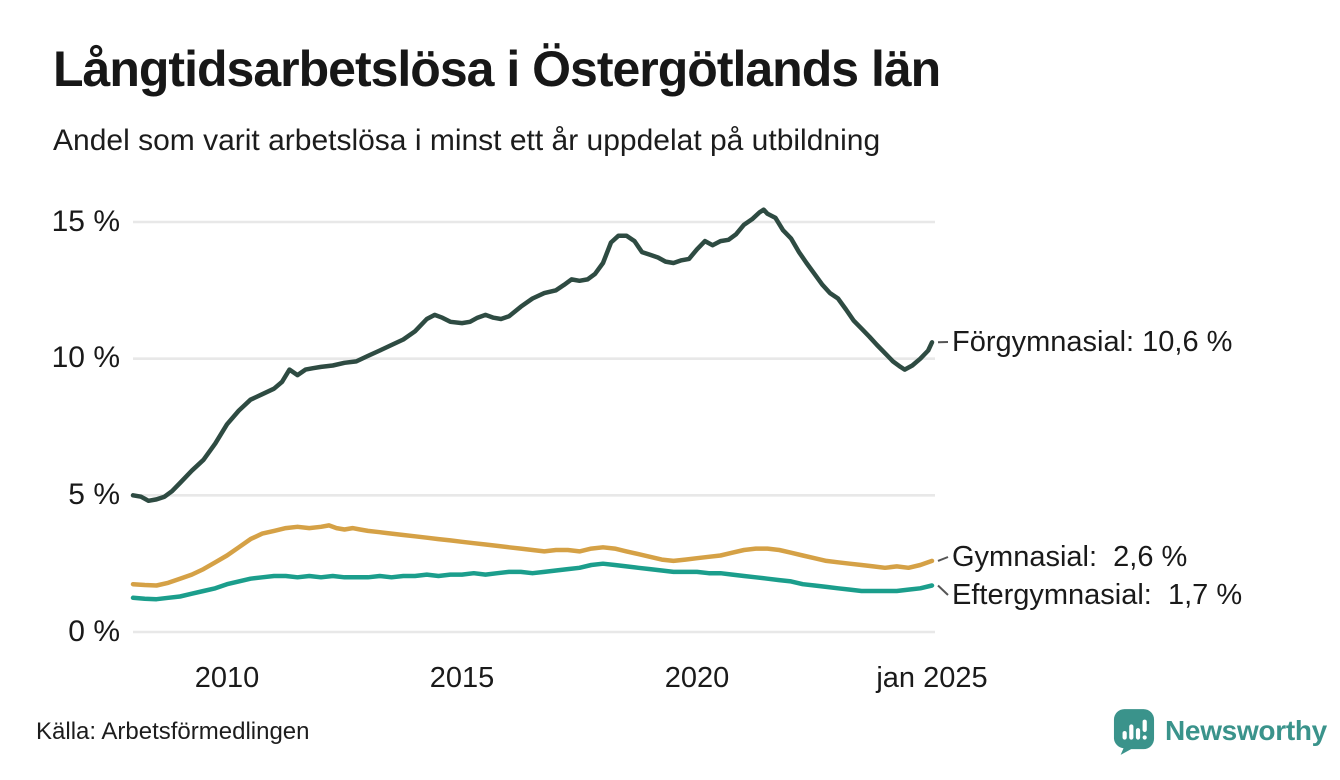 This screenshot has height=780, width=1340. Describe the element at coordinates (85, 357) in the screenshot. I see `y-tick-10: 10 %` at that location.